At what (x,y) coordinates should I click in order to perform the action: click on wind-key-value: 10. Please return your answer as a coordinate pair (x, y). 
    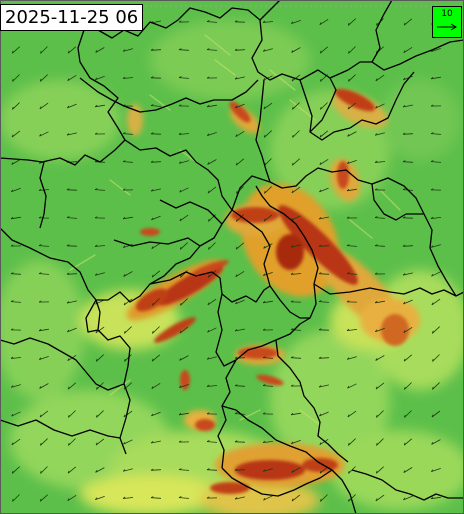
    Looking at the image, I should click on (447, 14).